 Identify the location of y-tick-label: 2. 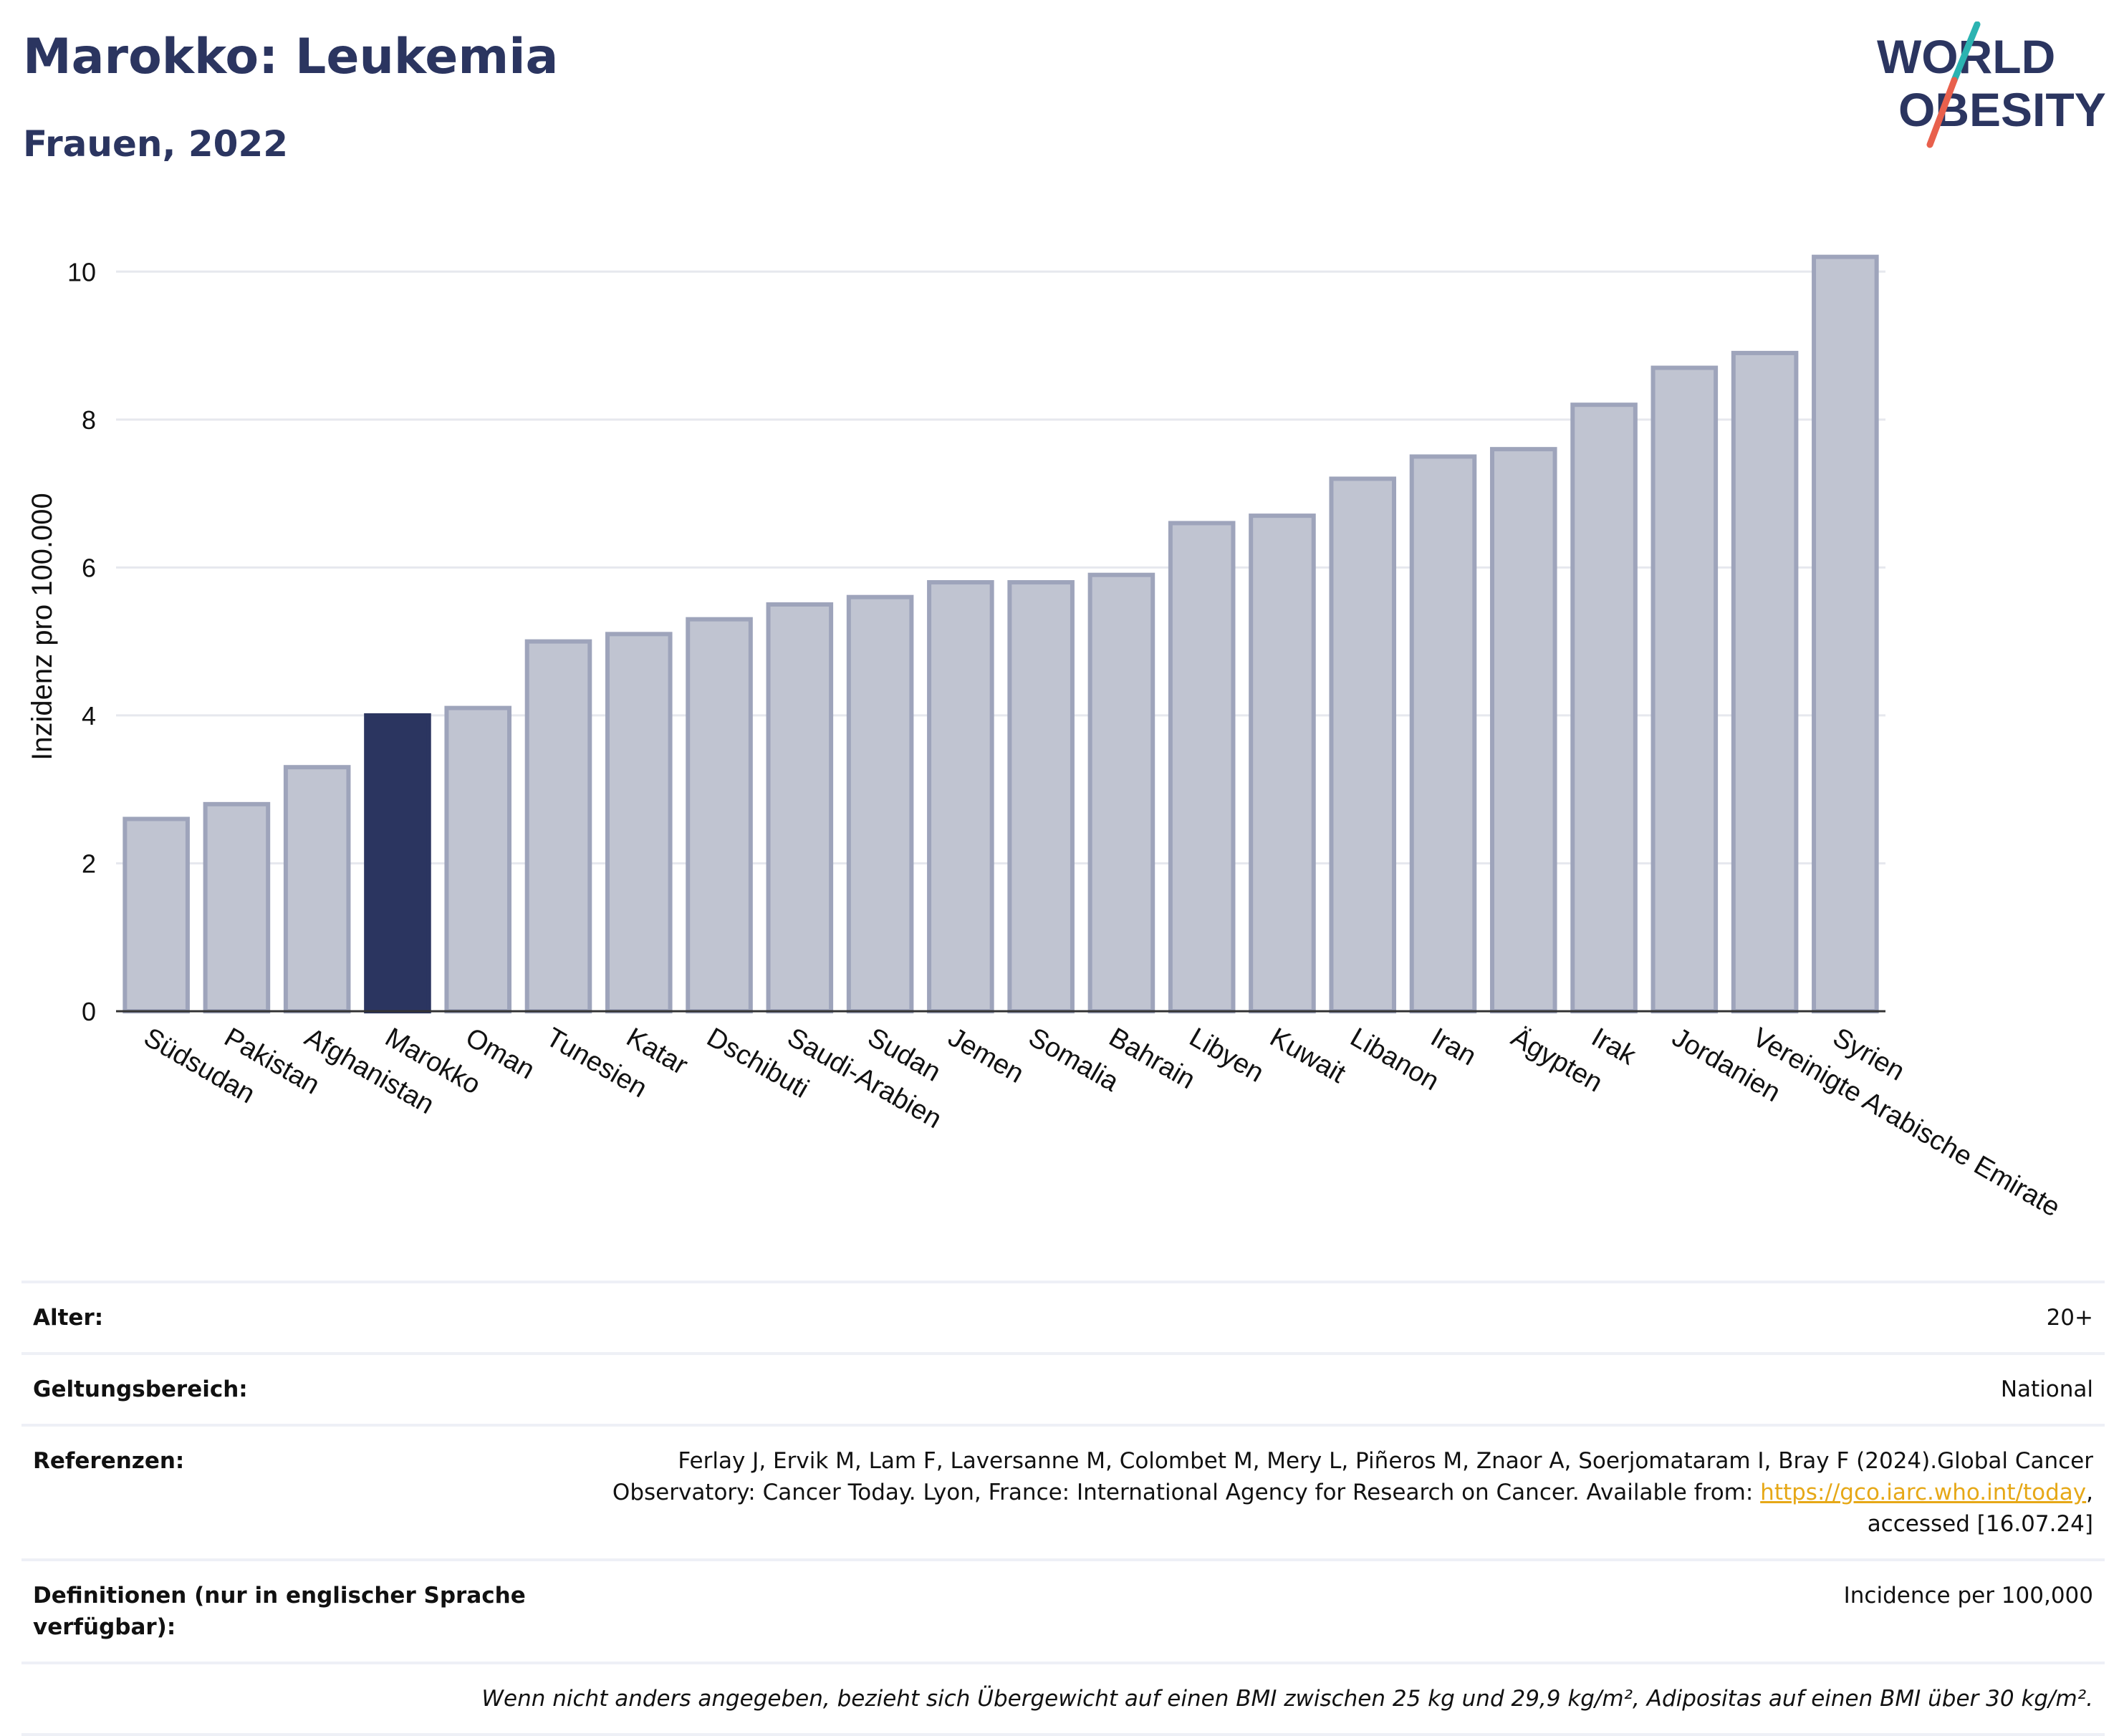
(89, 863).